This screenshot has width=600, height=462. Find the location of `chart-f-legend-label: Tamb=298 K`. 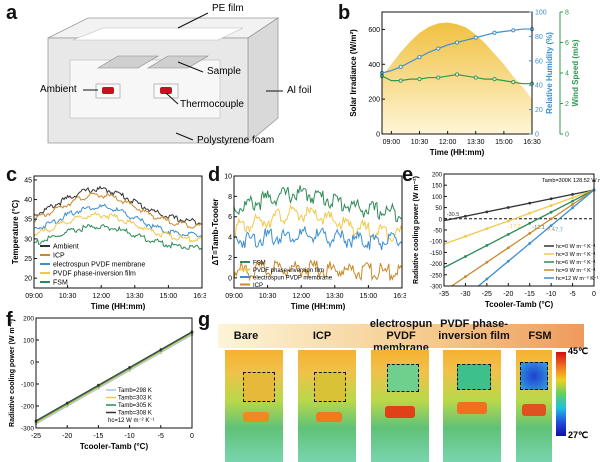

chart-f-legend-label: Tamb=298 K is located at coordinates (135, 391).